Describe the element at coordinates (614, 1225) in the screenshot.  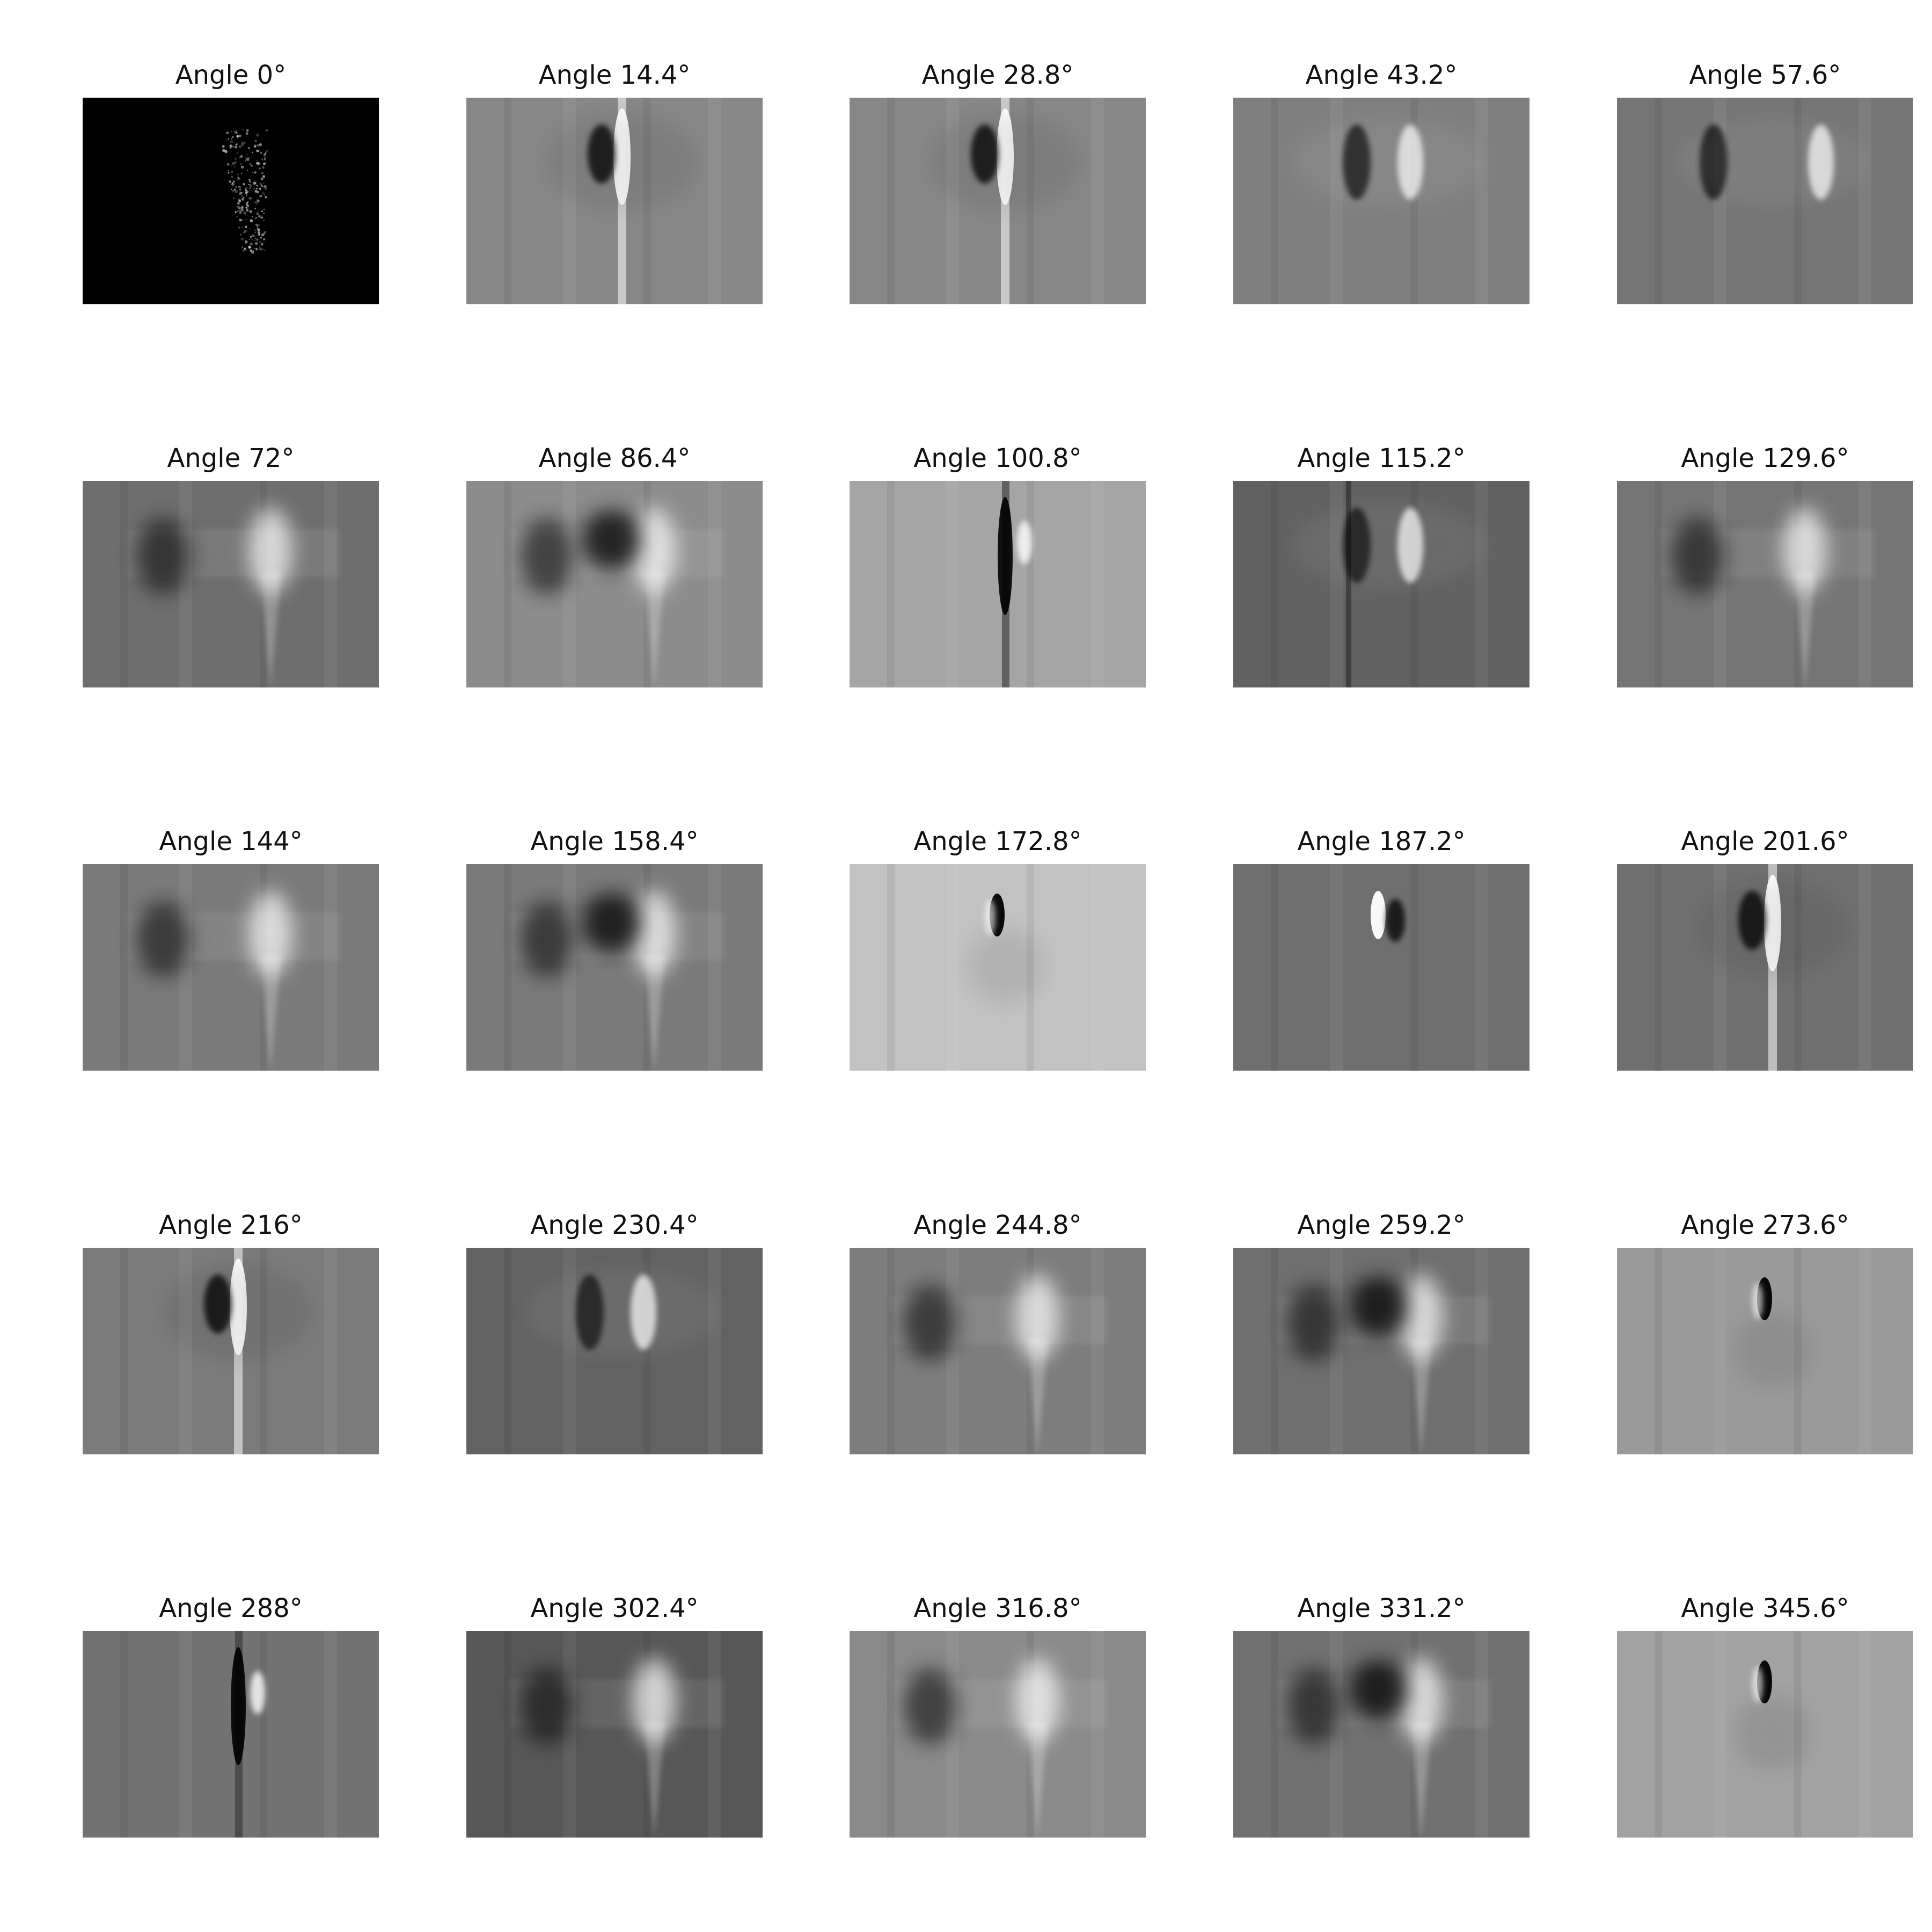
I see `panel-title: Angle 230.4°` at that location.